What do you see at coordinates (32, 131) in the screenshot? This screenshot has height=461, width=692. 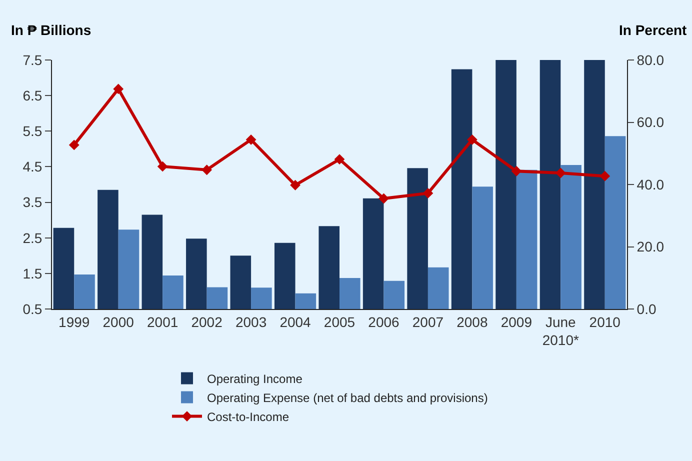 I see `y-tick-label: 5.5` at bounding box center [32, 131].